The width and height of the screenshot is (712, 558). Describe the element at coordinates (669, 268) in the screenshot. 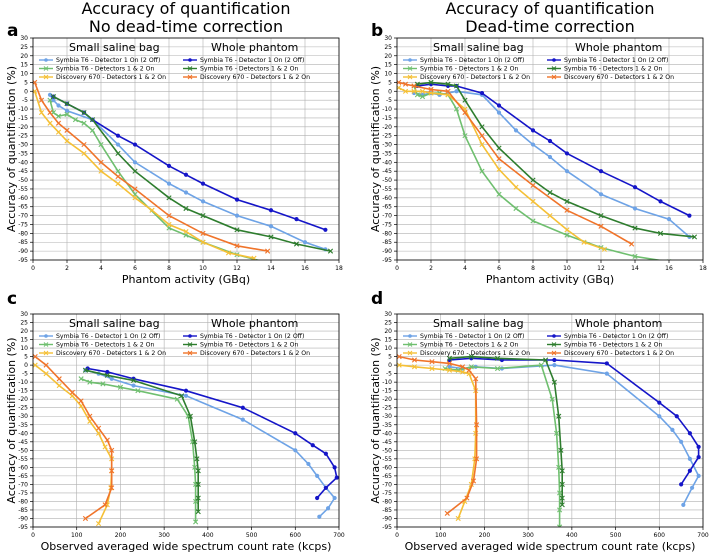

I see `x-tick-label: 16` at that location.